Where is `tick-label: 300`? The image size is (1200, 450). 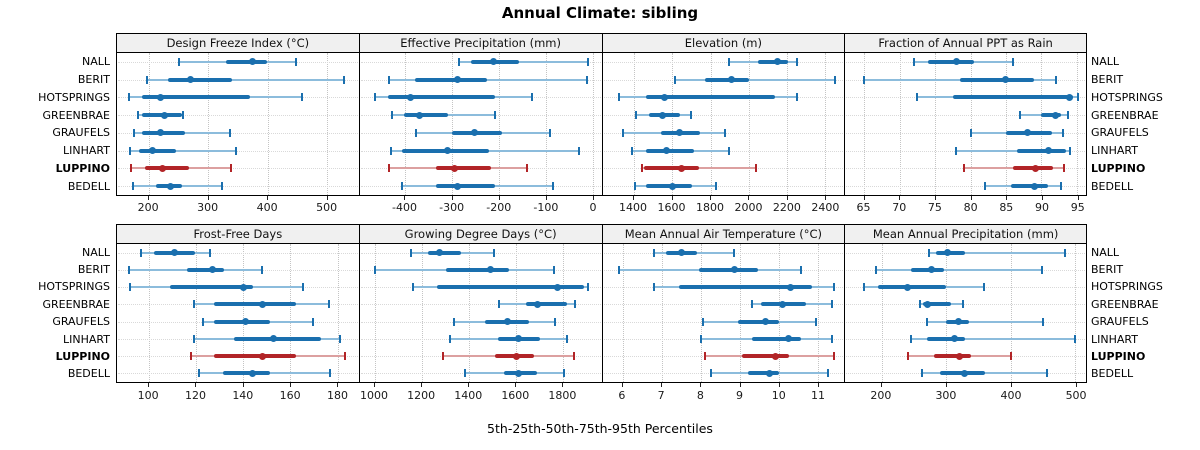 tick-label: 300 is located at coordinates (946, 395).